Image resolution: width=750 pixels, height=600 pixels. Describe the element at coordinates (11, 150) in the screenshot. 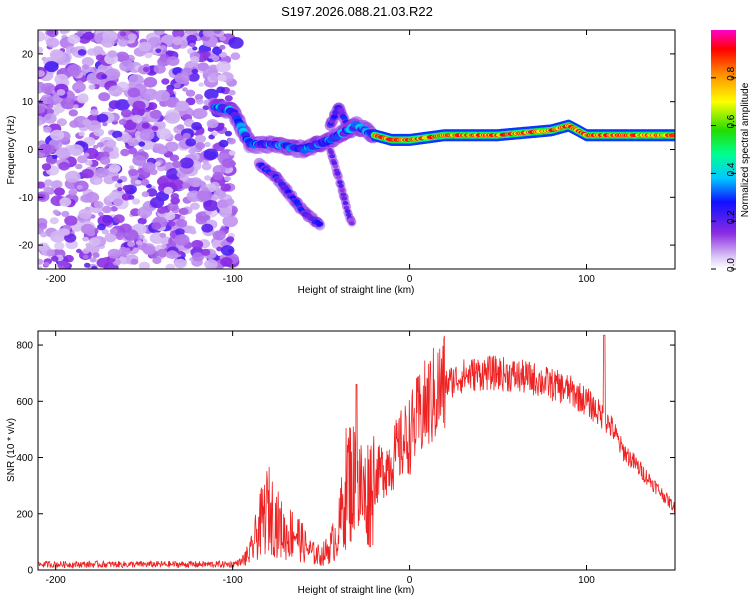

I see `spectrogram-ylabel: Frequency (Hz)` at that location.